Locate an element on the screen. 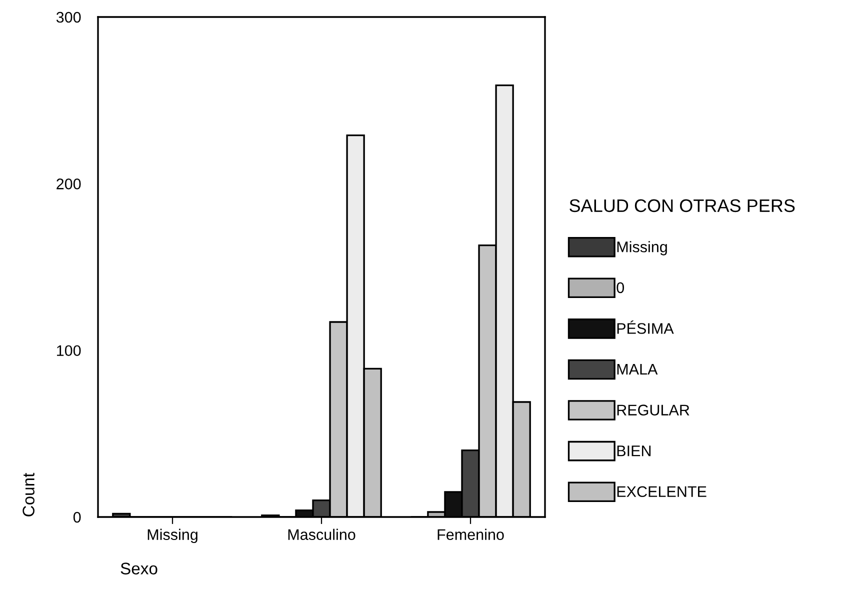 Image resolution: width=854 pixels, height=604 pixels. legend-label: MALA is located at coordinates (637, 369).